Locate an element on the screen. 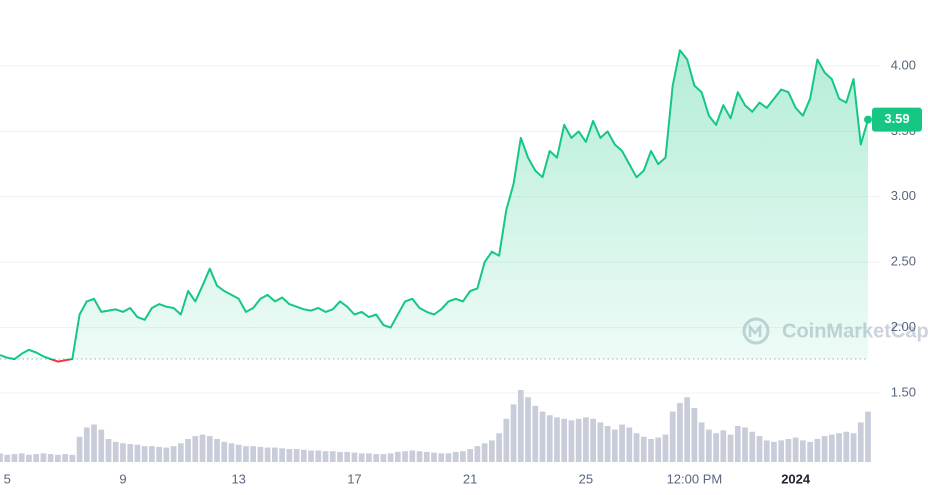  y-tick-label: 4.00 is located at coordinates (903, 64).